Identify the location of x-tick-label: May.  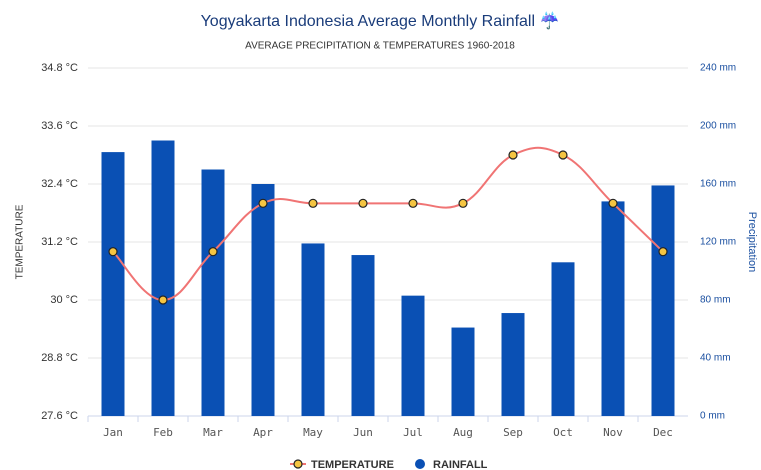
(313, 432).